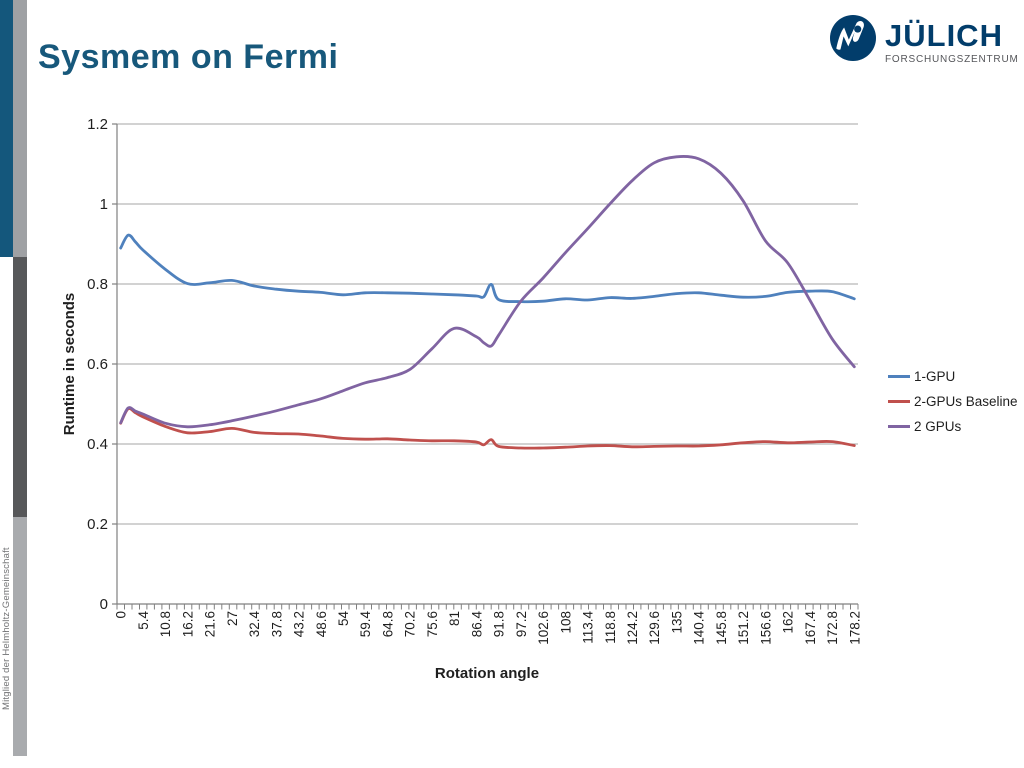  What do you see at coordinates (20, 128) in the screenshot?
I see `sidebar-gray-strip-top` at bounding box center [20, 128].